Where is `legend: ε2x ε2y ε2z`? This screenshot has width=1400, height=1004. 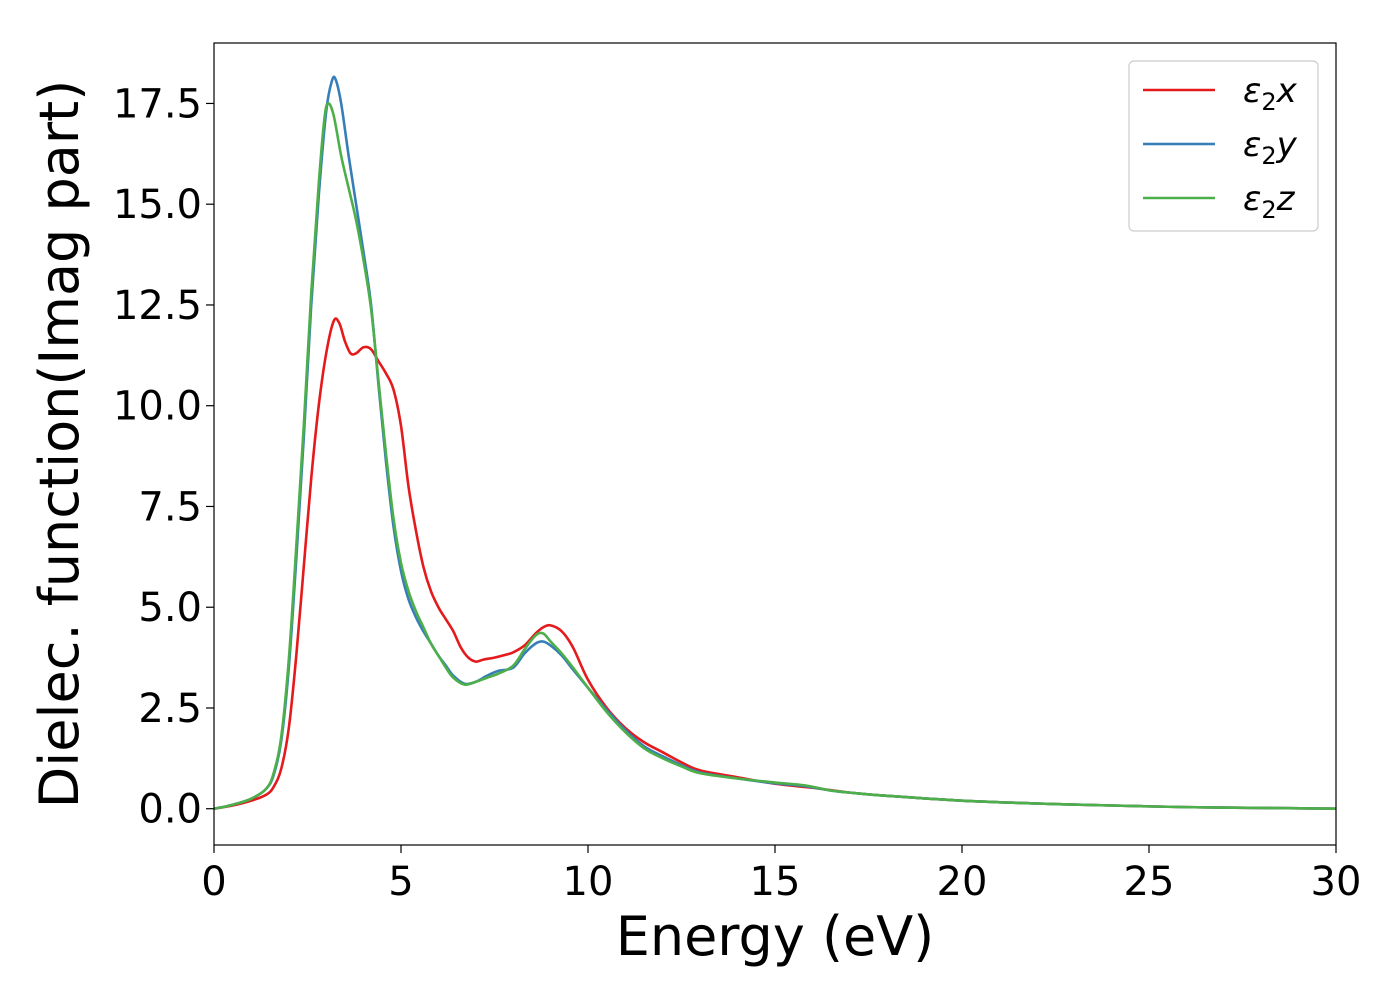
legend: ε2x ε2y ε2z is located at coordinates (1223, 146).